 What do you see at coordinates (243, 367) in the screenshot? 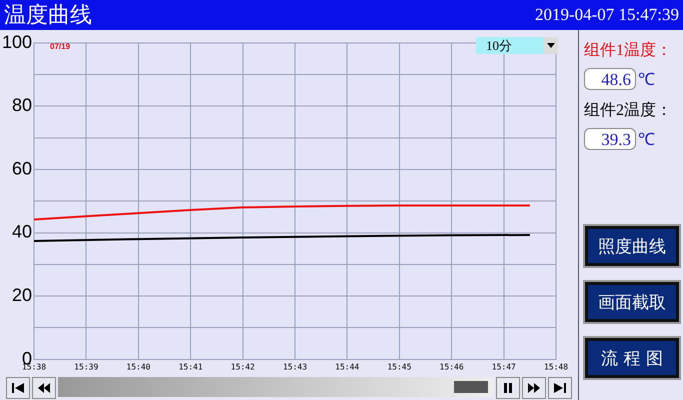
I see `x-tick-label: 15:42` at bounding box center [243, 367].